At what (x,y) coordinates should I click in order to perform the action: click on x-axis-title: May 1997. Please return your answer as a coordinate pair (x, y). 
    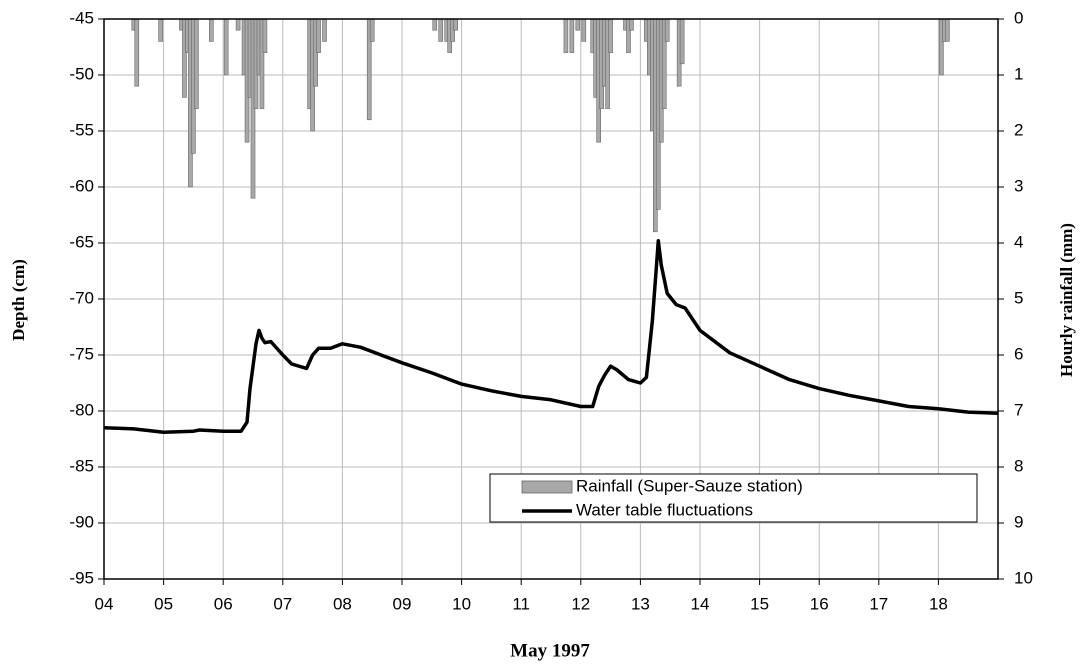
    Looking at the image, I should click on (550, 650).